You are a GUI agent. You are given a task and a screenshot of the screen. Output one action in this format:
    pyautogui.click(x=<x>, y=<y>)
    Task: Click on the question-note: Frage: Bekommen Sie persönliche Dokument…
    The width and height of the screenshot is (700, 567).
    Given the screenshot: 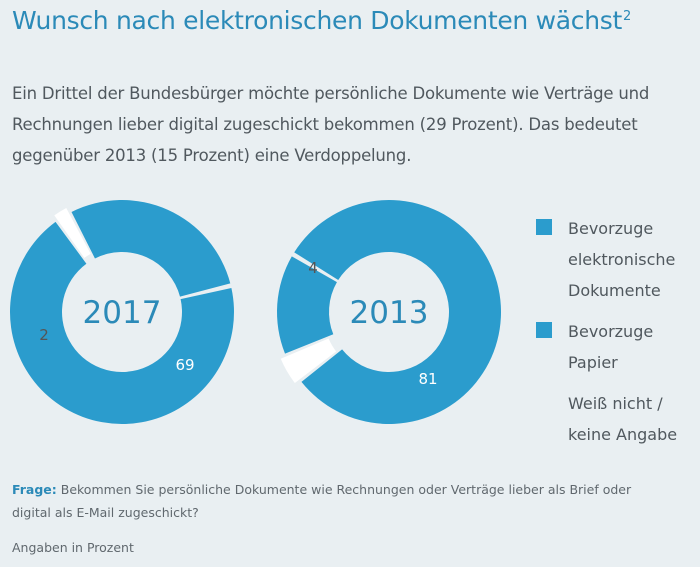 What is the action you would take?
    pyautogui.click(x=342, y=501)
    